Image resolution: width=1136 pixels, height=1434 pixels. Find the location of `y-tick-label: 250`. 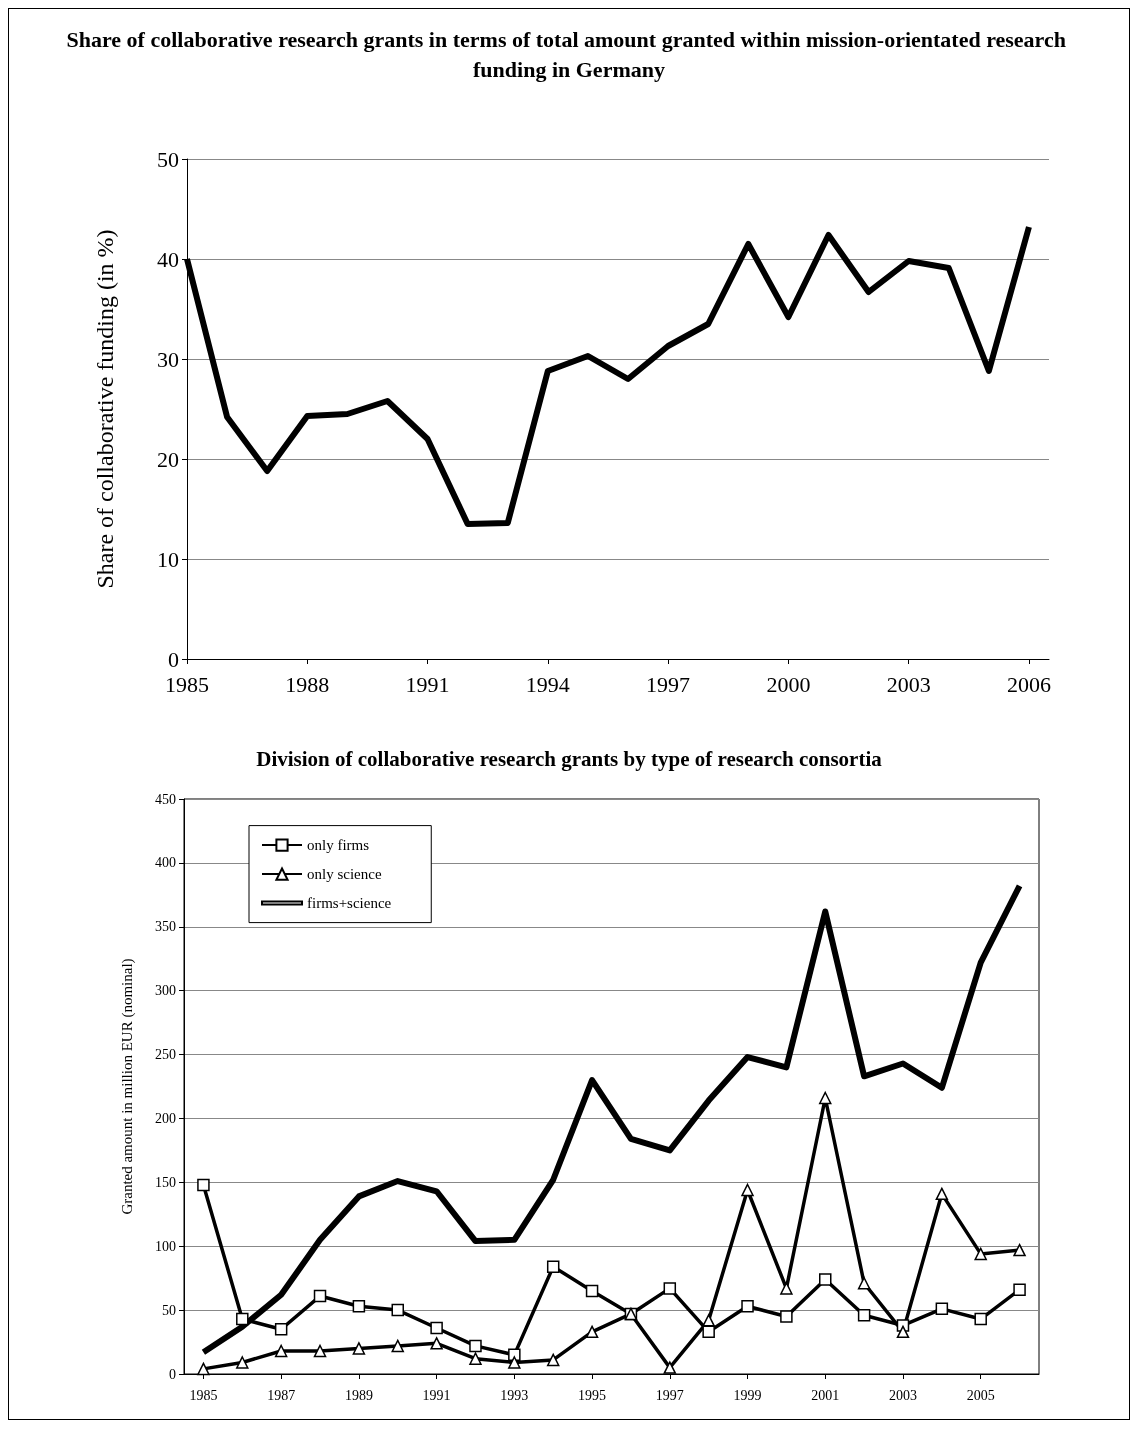

y-tick-label: 250 is located at coordinates (165, 1055).